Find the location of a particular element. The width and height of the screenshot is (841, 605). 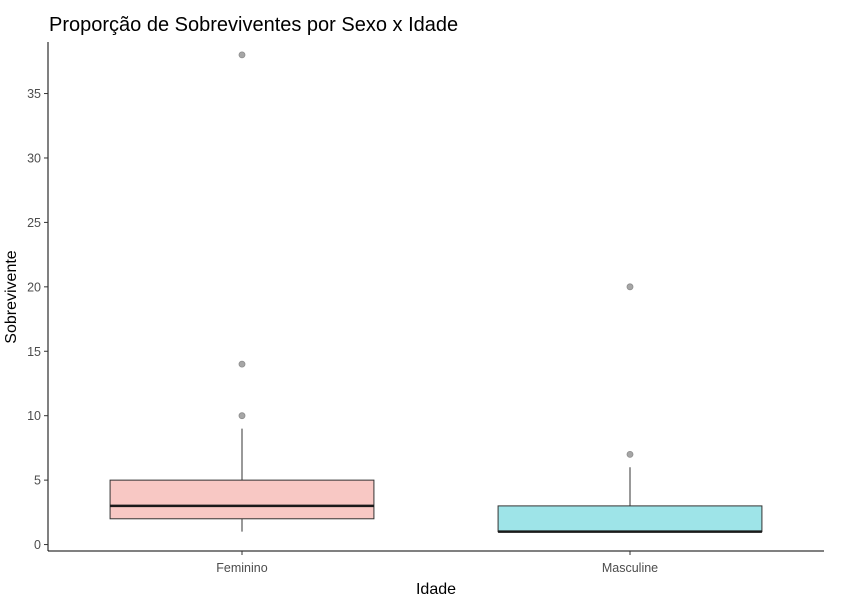

y-tick-label: 30 is located at coordinates (34, 158).